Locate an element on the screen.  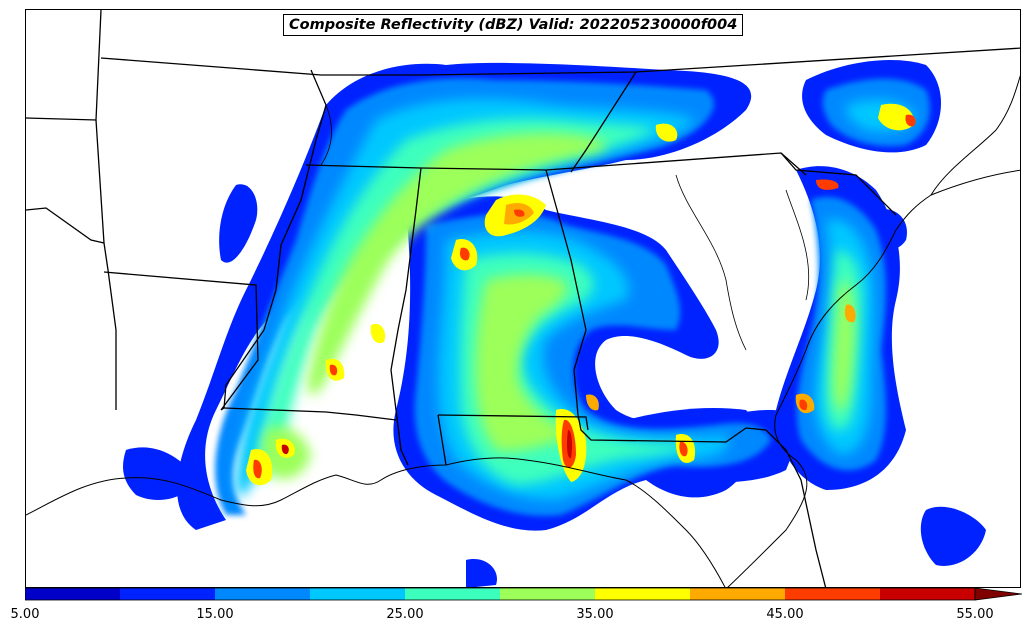
colorbar-segments is located at coordinates (524, 594).